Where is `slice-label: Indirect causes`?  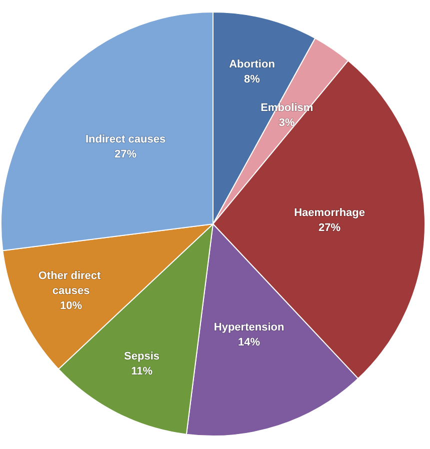
slice-label: Indirect causes is located at coordinates (125, 139).